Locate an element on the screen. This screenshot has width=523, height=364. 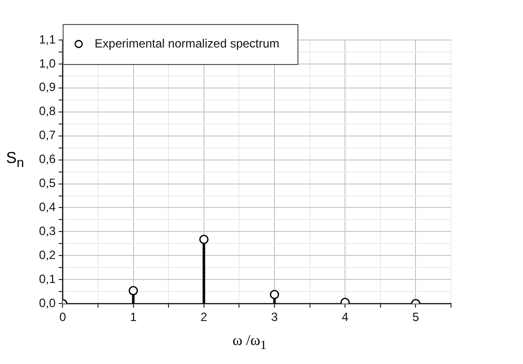
y-tick-label: 0,1 is located at coordinates (47, 279).